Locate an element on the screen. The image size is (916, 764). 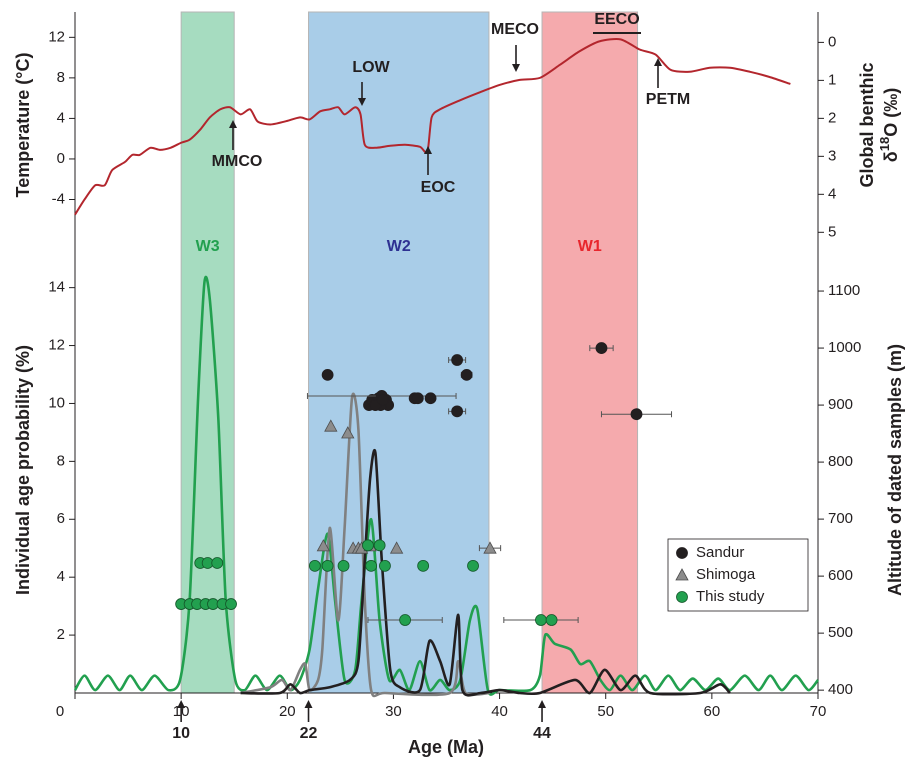
y-axis-title: Individual age probability (%) is located at coordinates (23, 470).